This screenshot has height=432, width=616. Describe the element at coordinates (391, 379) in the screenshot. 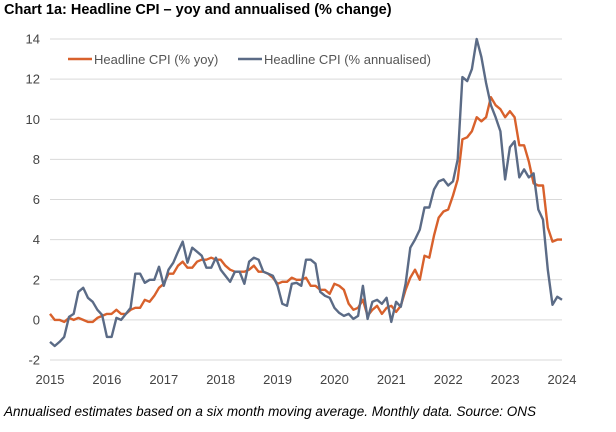

I see `x-tick-label: 2021` at that location.